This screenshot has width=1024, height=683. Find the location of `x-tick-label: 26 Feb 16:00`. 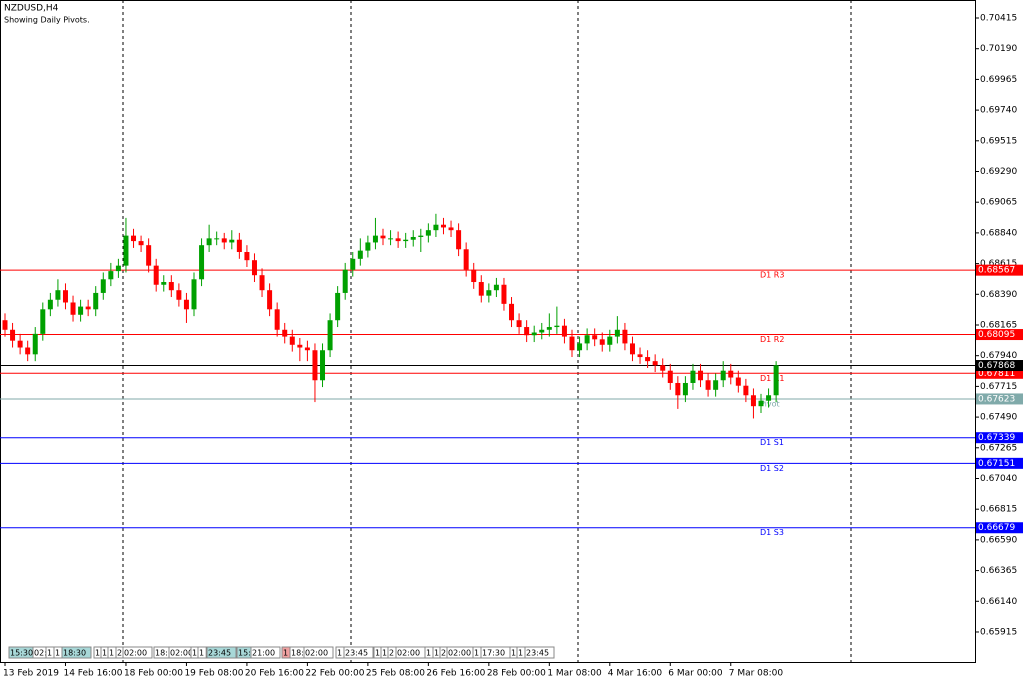

x-tick-label: 26 Feb 16:00 is located at coordinates (455, 674).